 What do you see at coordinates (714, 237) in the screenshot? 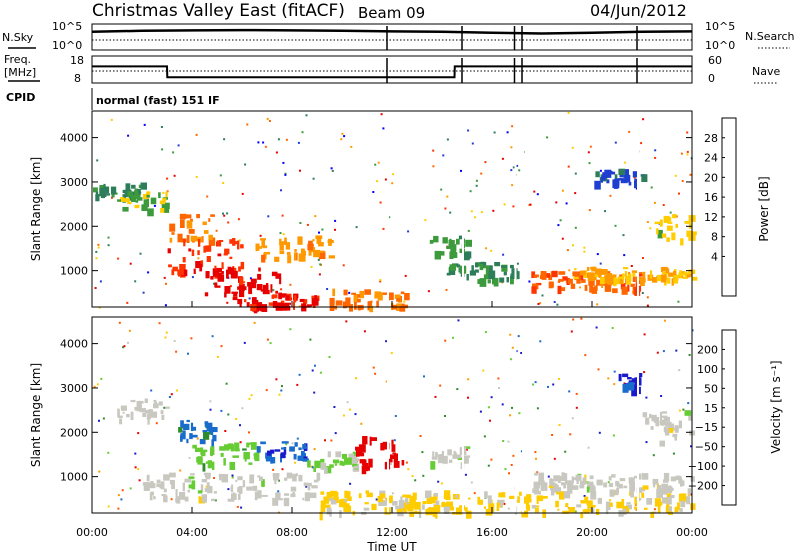
I see `colorbar-tick-label: 8` at bounding box center [714, 237].